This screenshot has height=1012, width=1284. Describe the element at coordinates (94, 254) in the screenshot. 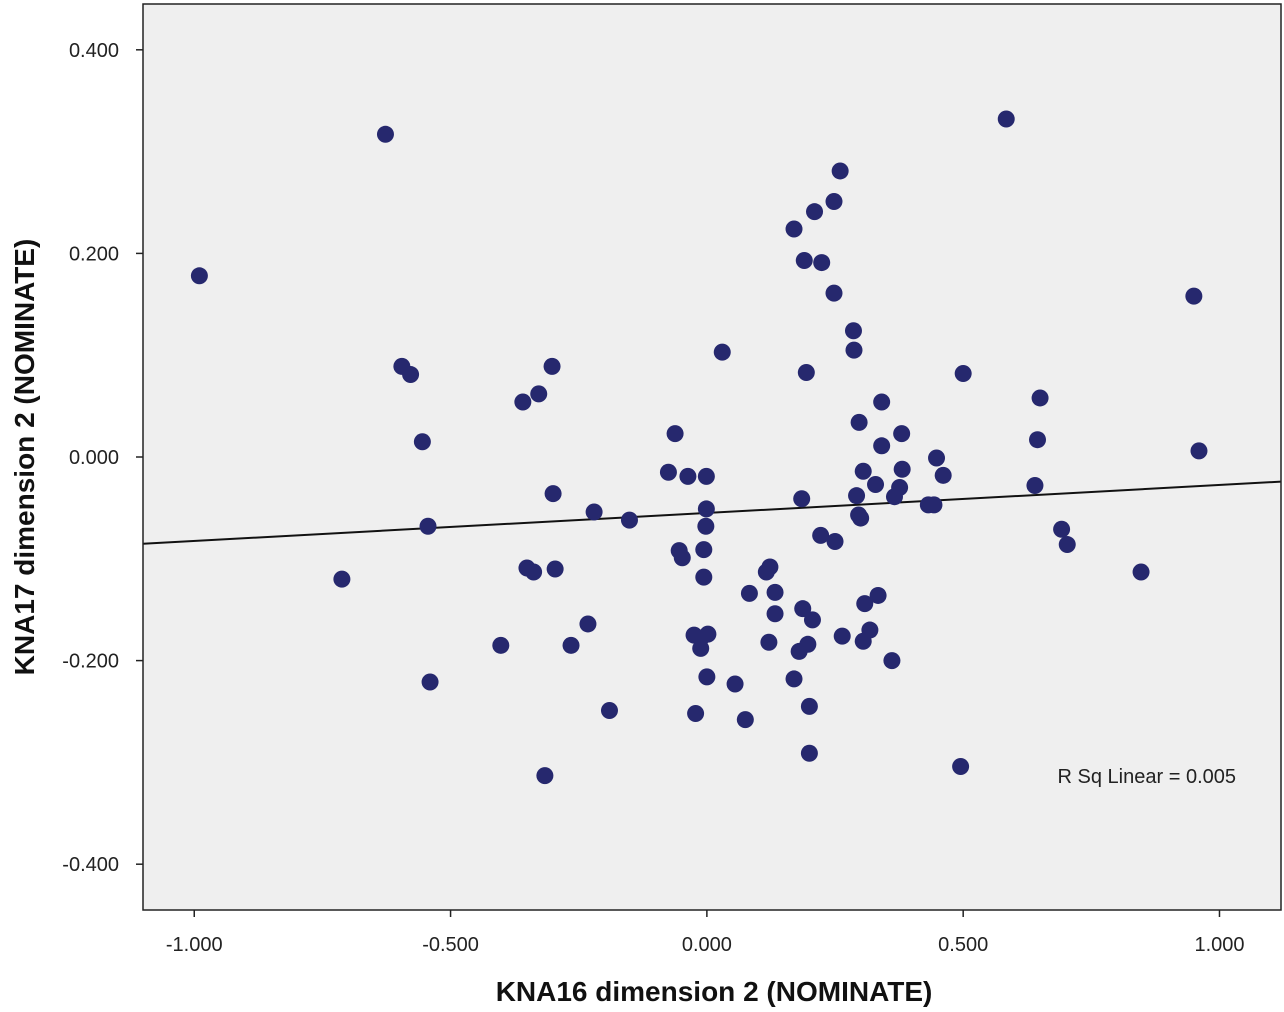

I see `y-tick-label: 0.200` at that location.